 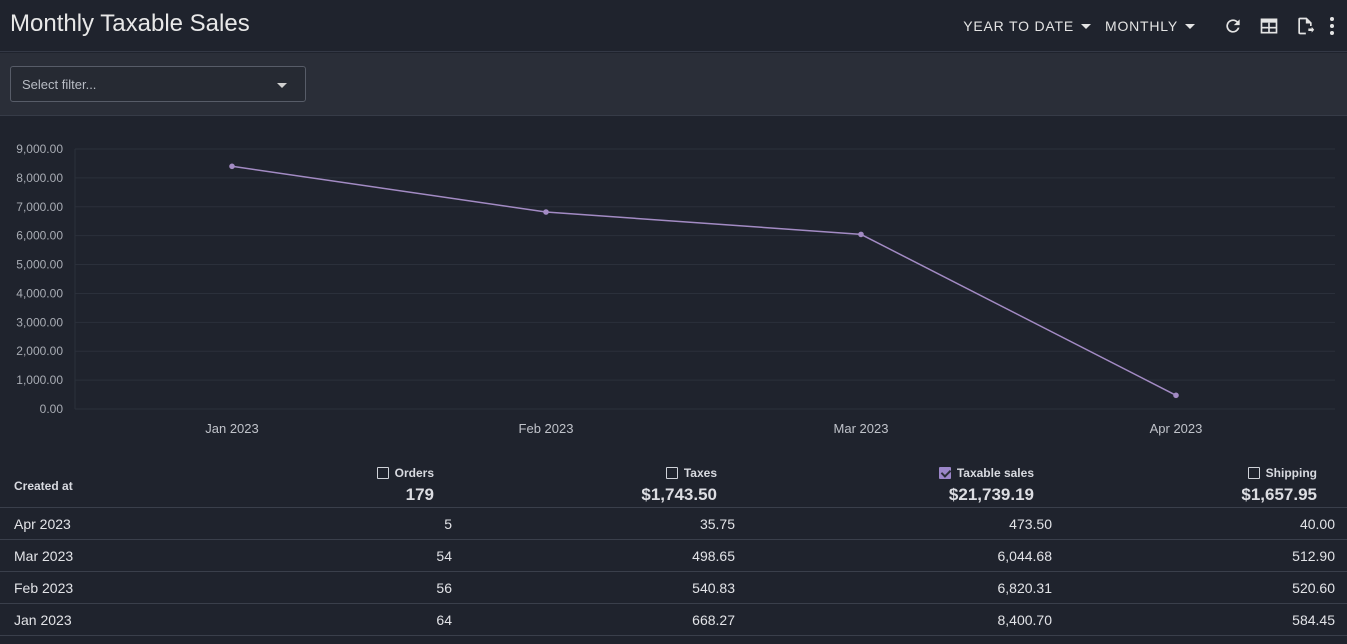 I want to click on created-at-header: Created at, so click(x=43, y=486).